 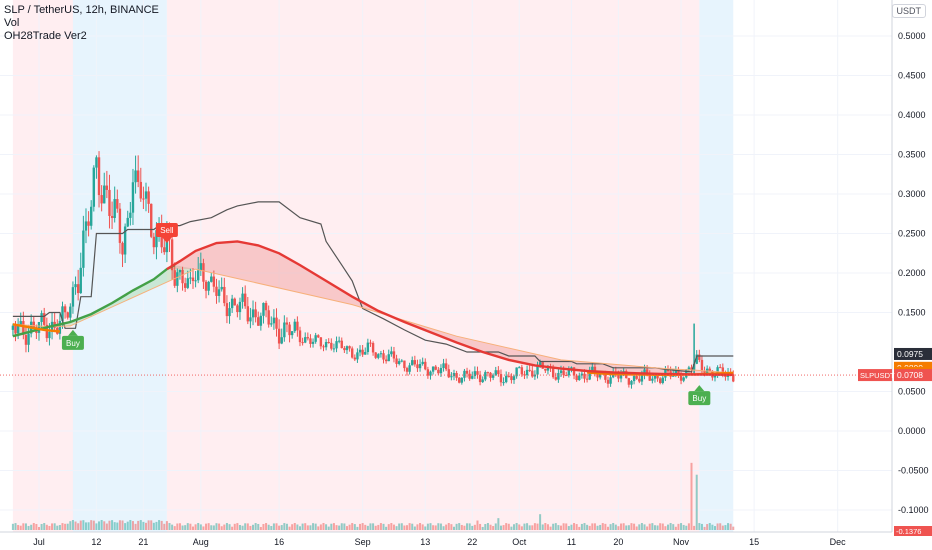 I want to click on indicator-legend: OH28Trade Ver2, so click(x=45, y=36).